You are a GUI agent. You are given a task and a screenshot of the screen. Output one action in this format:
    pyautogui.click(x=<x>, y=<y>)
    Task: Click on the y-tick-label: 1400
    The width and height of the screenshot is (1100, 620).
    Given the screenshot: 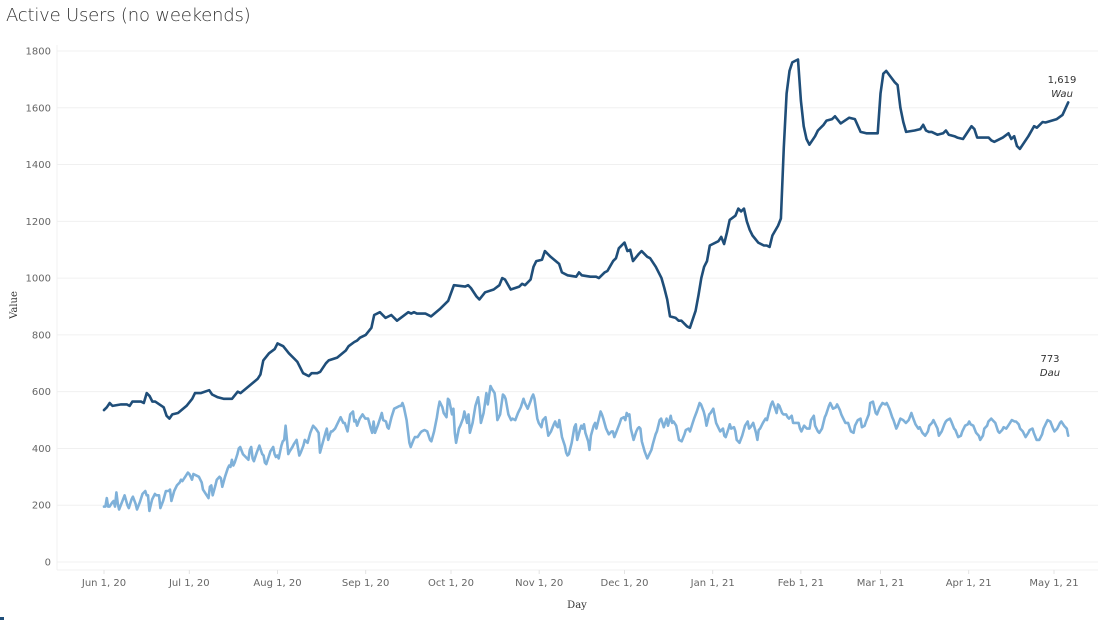 What is the action you would take?
    pyautogui.click(x=38, y=165)
    